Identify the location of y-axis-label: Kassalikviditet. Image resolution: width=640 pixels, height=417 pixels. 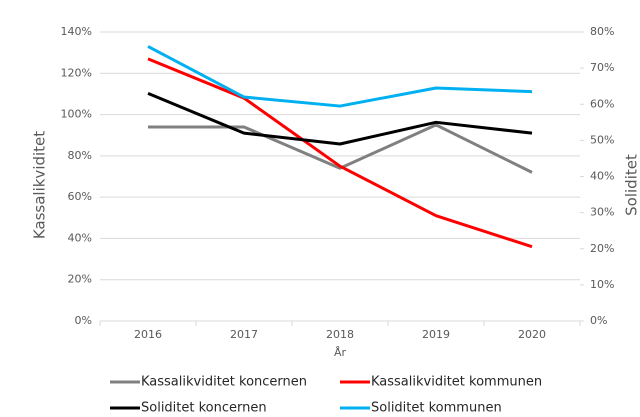
(40, 185).